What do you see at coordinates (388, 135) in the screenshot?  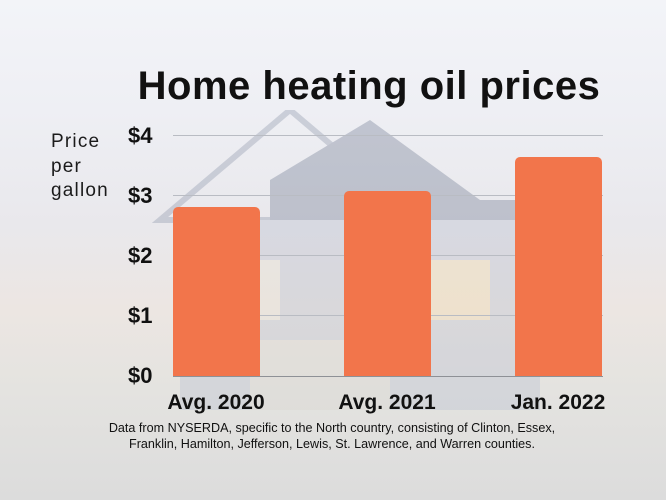 I see `gridline` at bounding box center [388, 135].